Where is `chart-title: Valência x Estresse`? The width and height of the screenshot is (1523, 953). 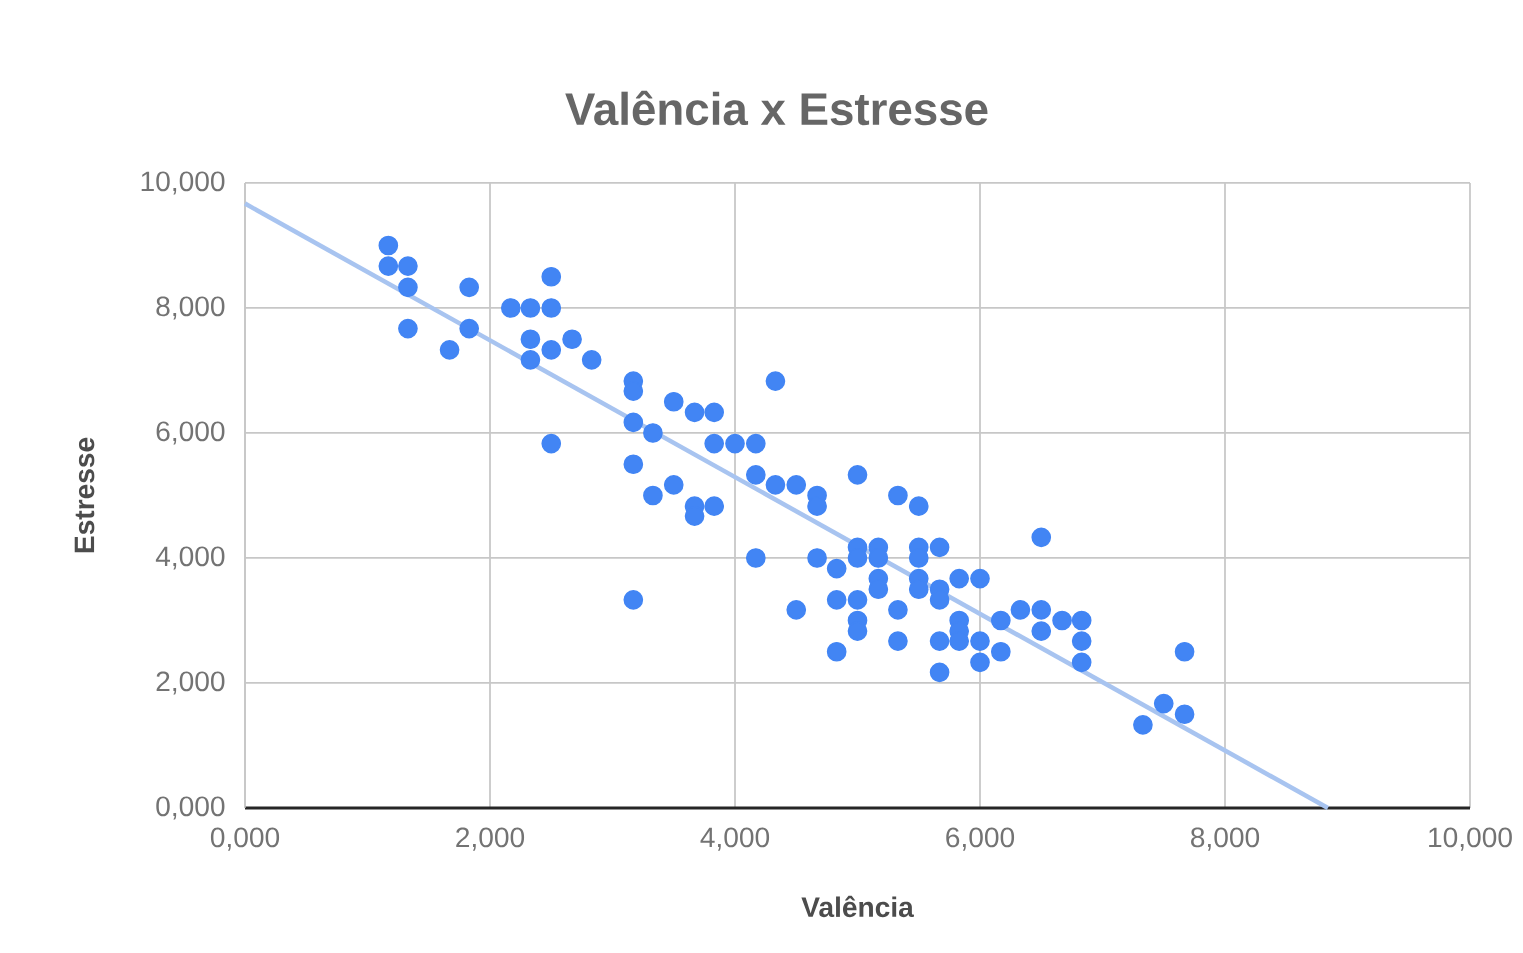 chart-title: Valência x Estresse is located at coordinates (776, 108).